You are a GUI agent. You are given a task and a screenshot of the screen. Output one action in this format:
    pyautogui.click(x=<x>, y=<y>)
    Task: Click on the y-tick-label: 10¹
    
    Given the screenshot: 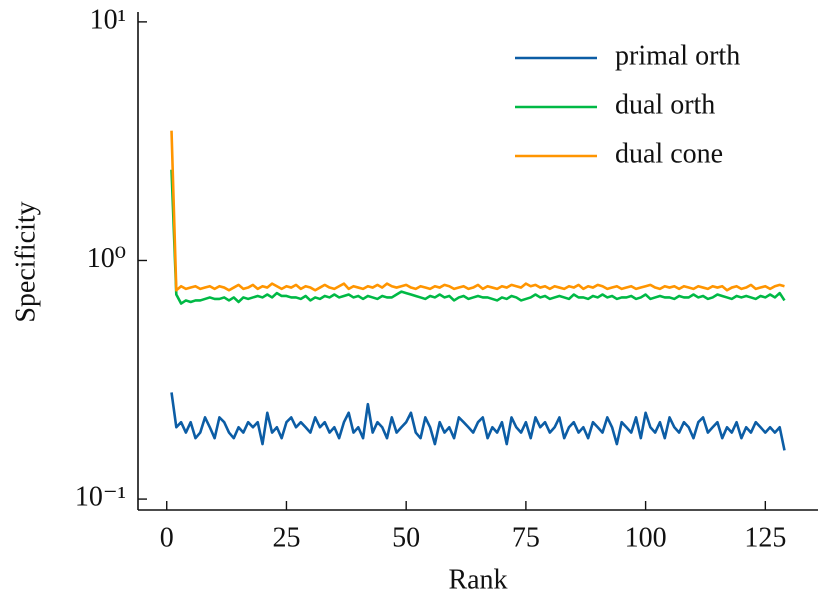 What is the action you would take?
    pyautogui.click(x=108, y=19)
    